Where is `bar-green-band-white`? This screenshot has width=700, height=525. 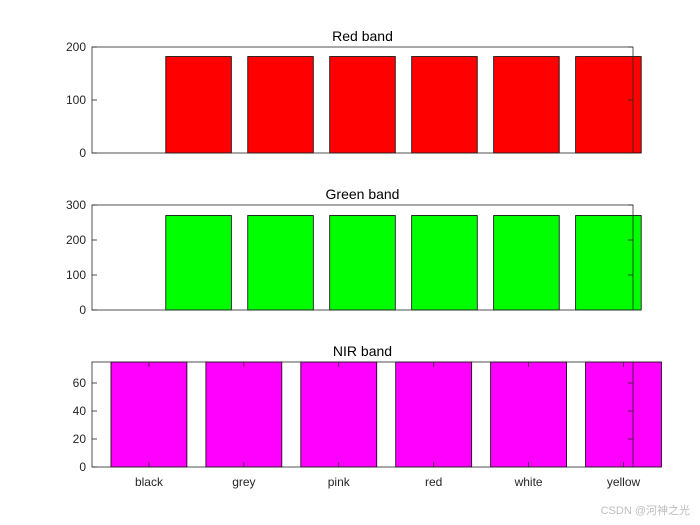 bar-green-band-white is located at coordinates (526, 263).